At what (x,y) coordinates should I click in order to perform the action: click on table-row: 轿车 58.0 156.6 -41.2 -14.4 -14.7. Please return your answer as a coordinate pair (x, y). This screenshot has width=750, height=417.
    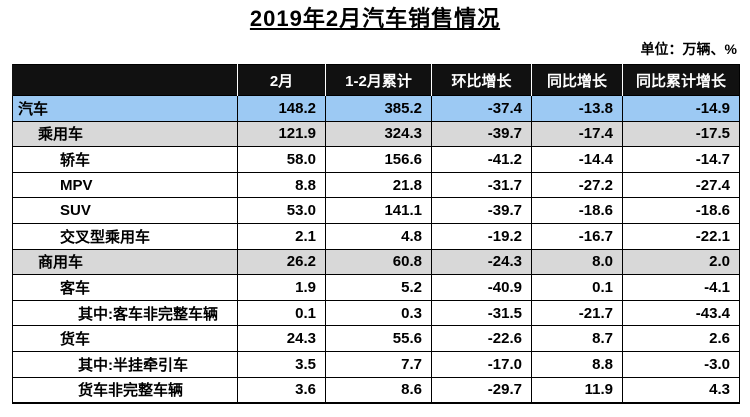
    Looking at the image, I should click on (376, 159).